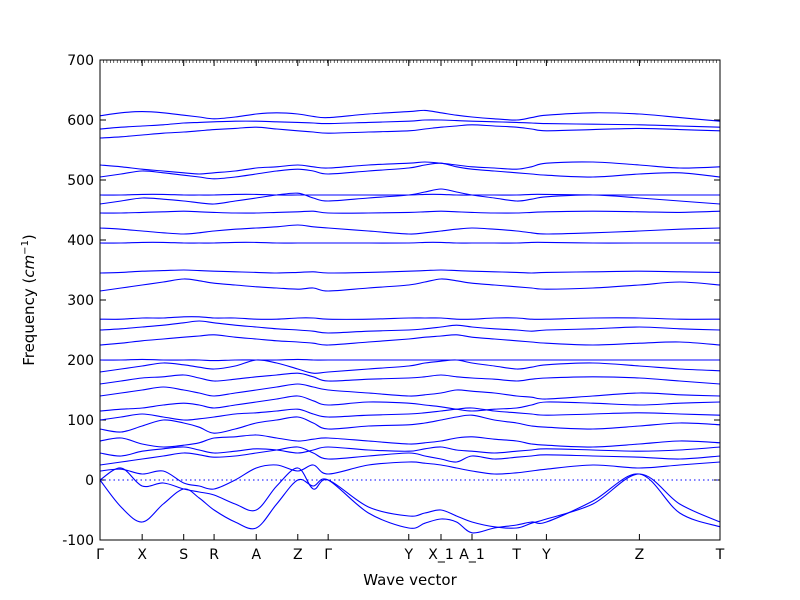 The width and height of the screenshot is (800, 600). I want to click on y-tick-labels: -100 0 100 200 300 400 500 600 700, so click(78, 301).